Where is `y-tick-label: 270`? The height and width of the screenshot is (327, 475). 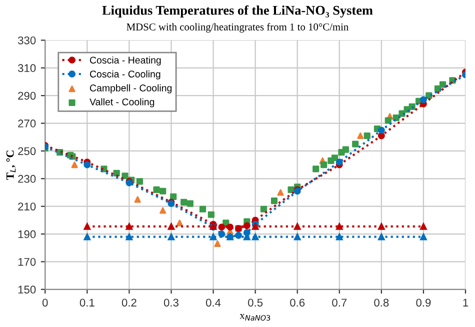 y-tick-label: 270 is located at coordinates (27, 124).